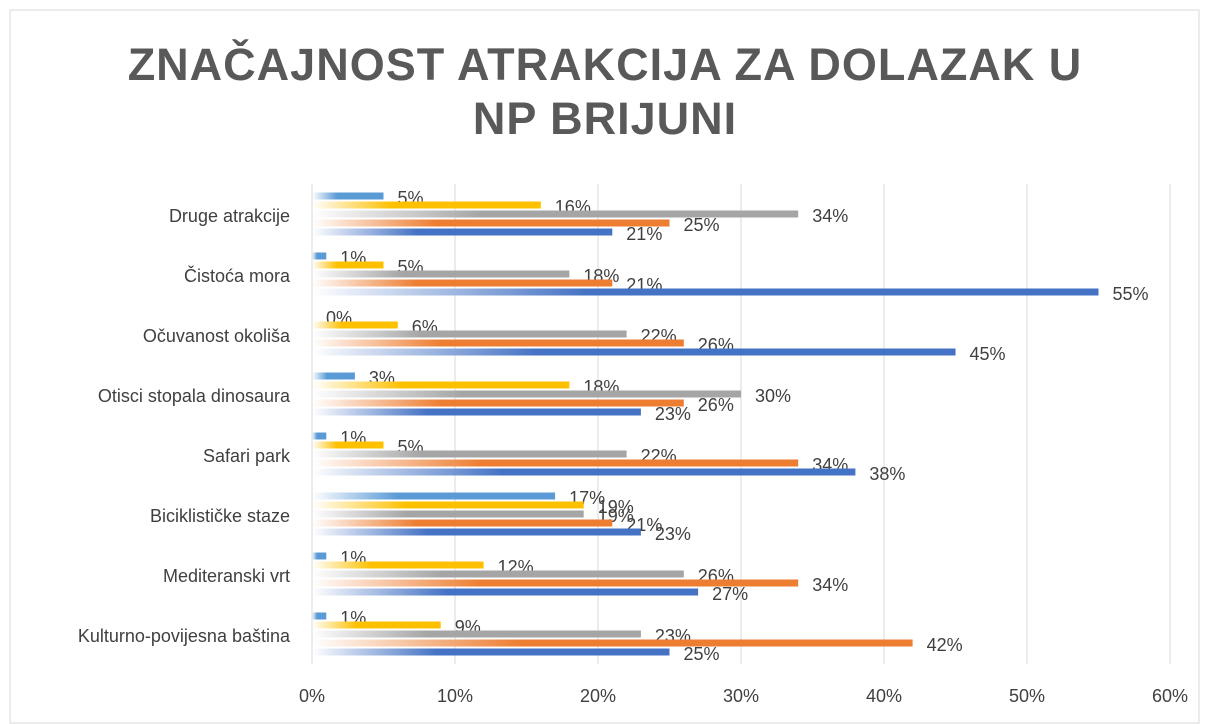  Describe the element at coordinates (887, 474) in the screenshot. I see `data-label: 38%` at that location.